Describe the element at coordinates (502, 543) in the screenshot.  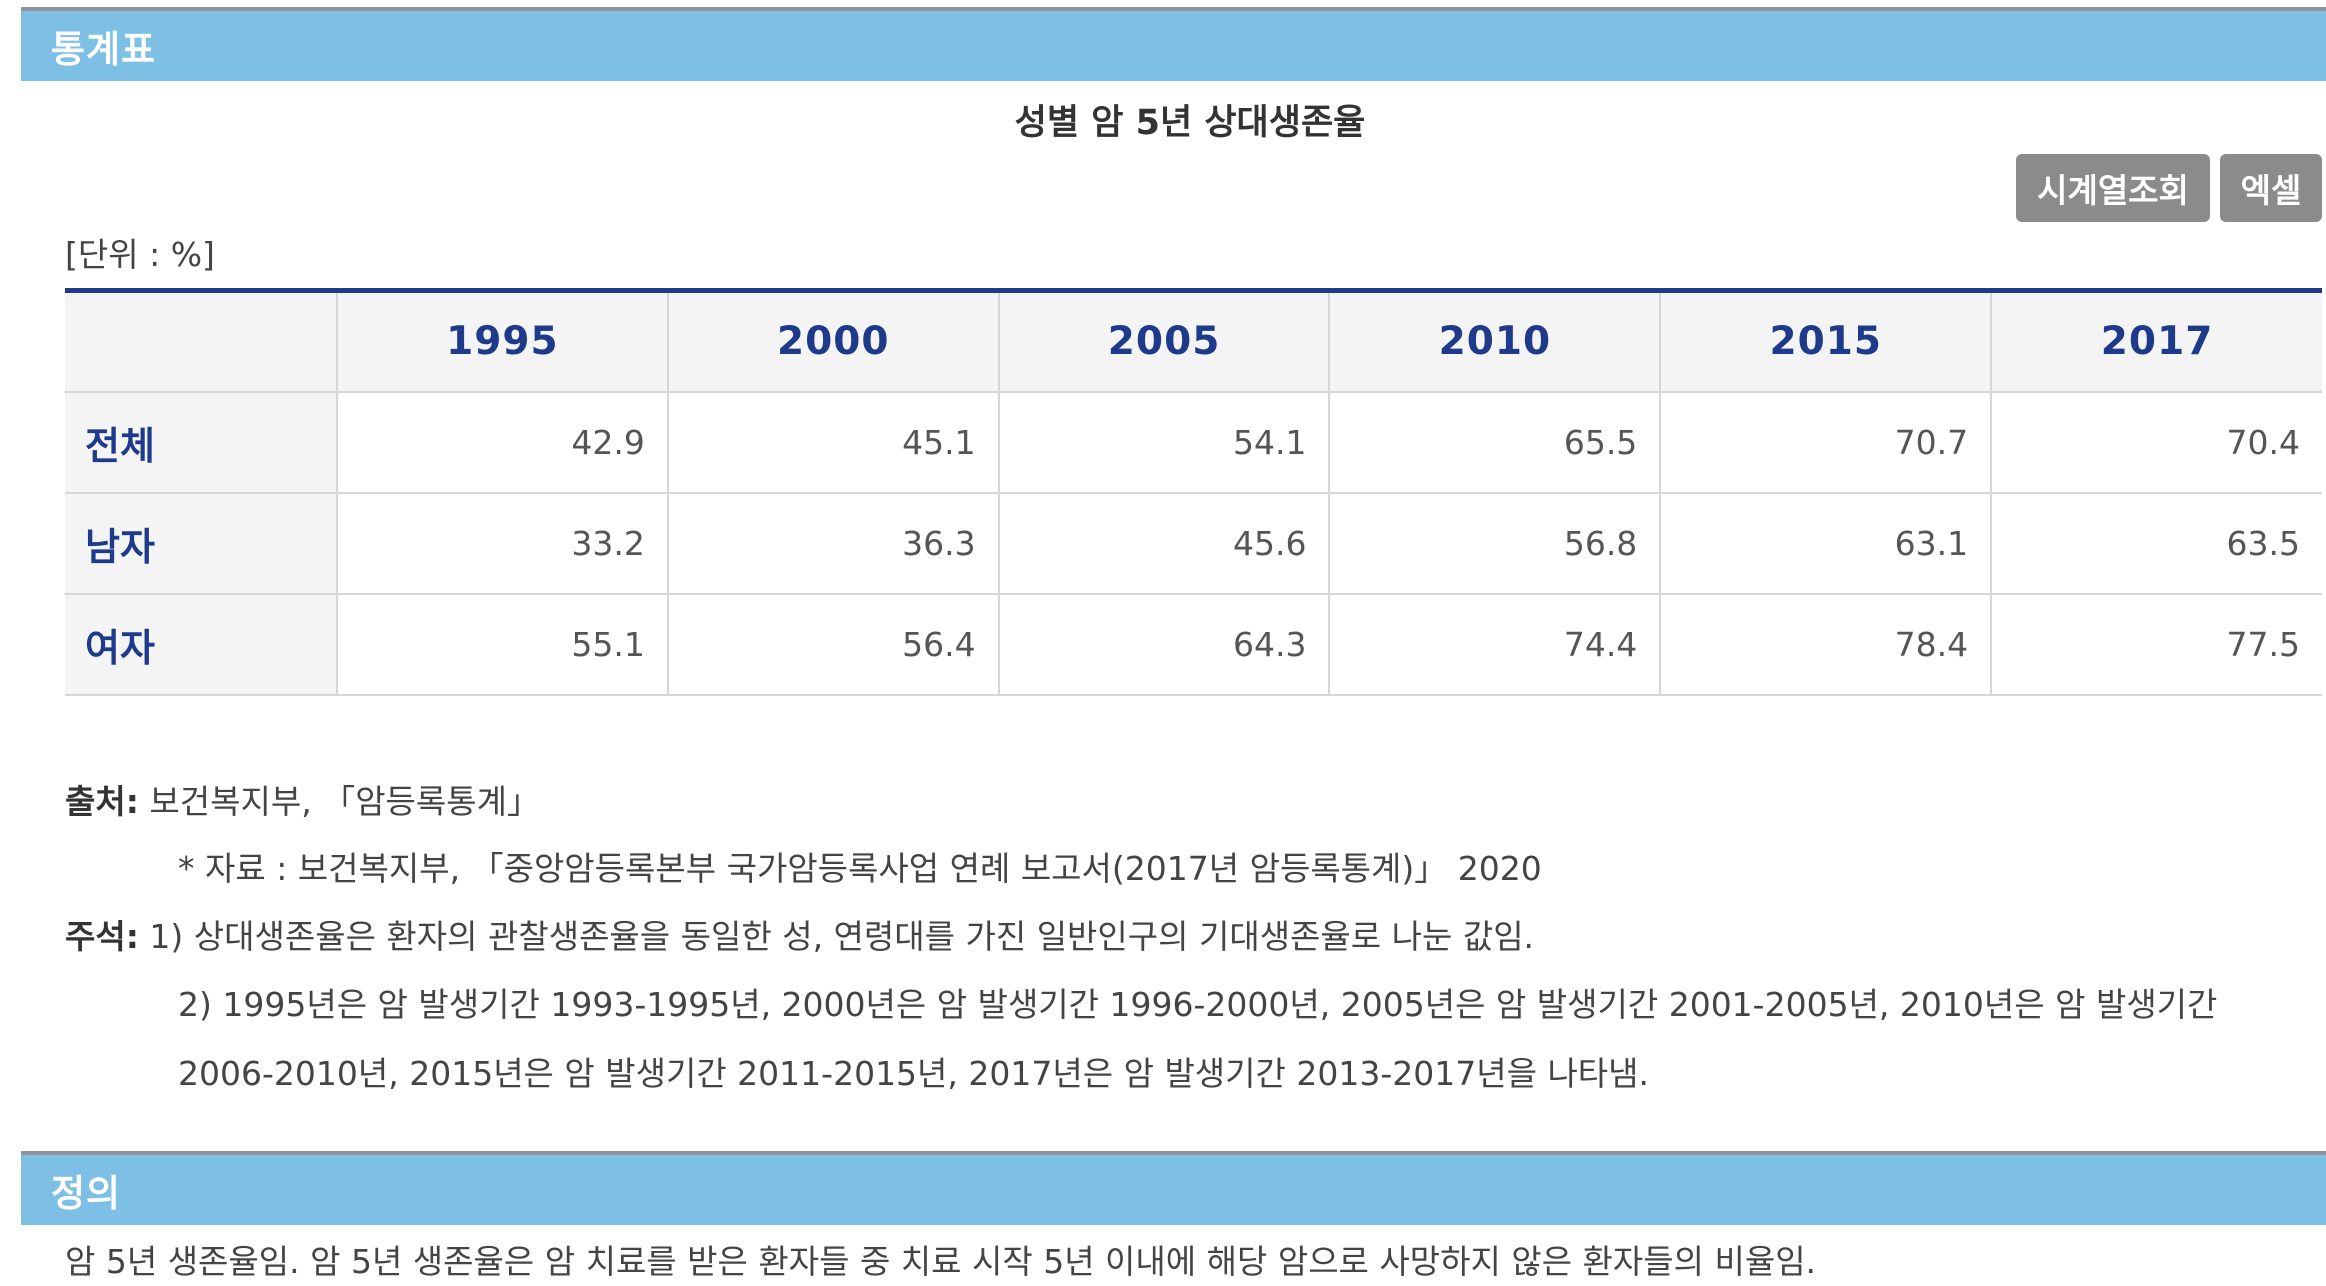
I see `table-cell: 33.2` at that location.